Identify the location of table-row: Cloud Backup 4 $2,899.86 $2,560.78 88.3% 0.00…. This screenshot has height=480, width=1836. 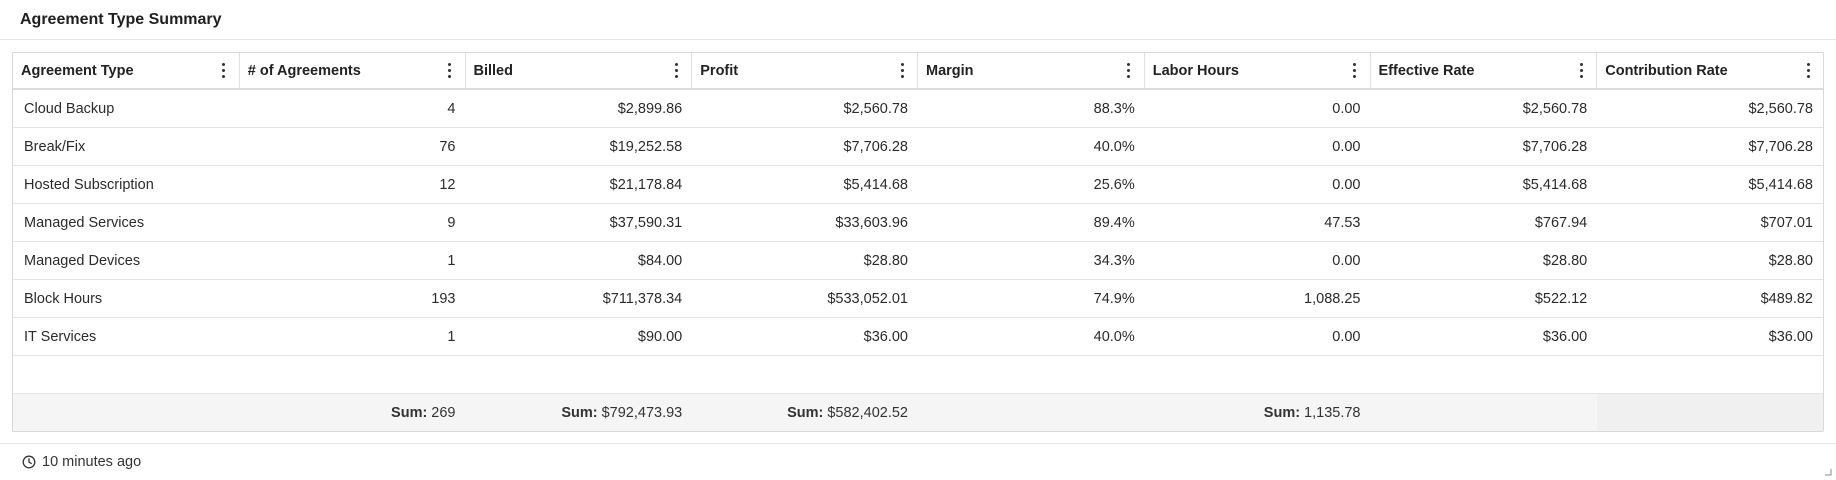
(918, 109).